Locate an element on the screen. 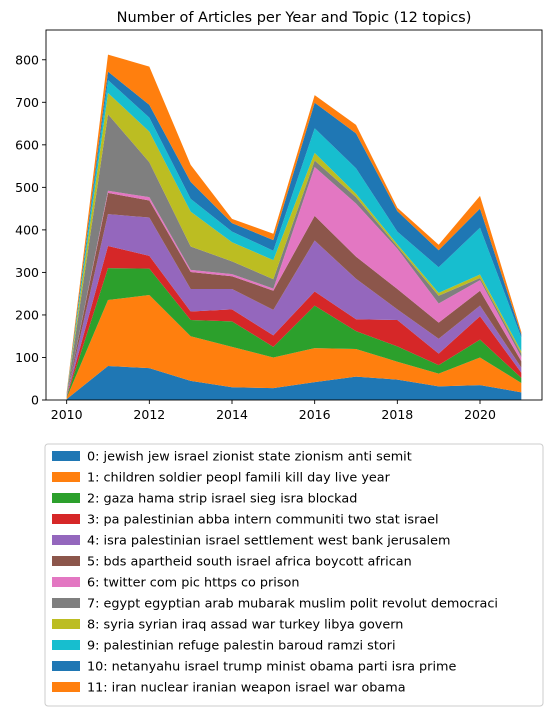 This screenshot has height=709, width=552. y-tick-label: 100 is located at coordinates (27, 357).